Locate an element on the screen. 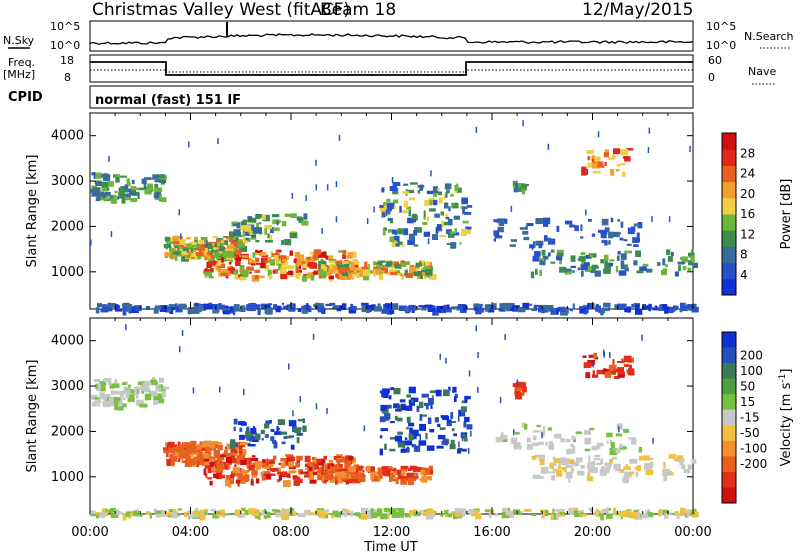 The height and width of the screenshot is (558, 800). x-tick-label: 20:00 is located at coordinates (592, 532).